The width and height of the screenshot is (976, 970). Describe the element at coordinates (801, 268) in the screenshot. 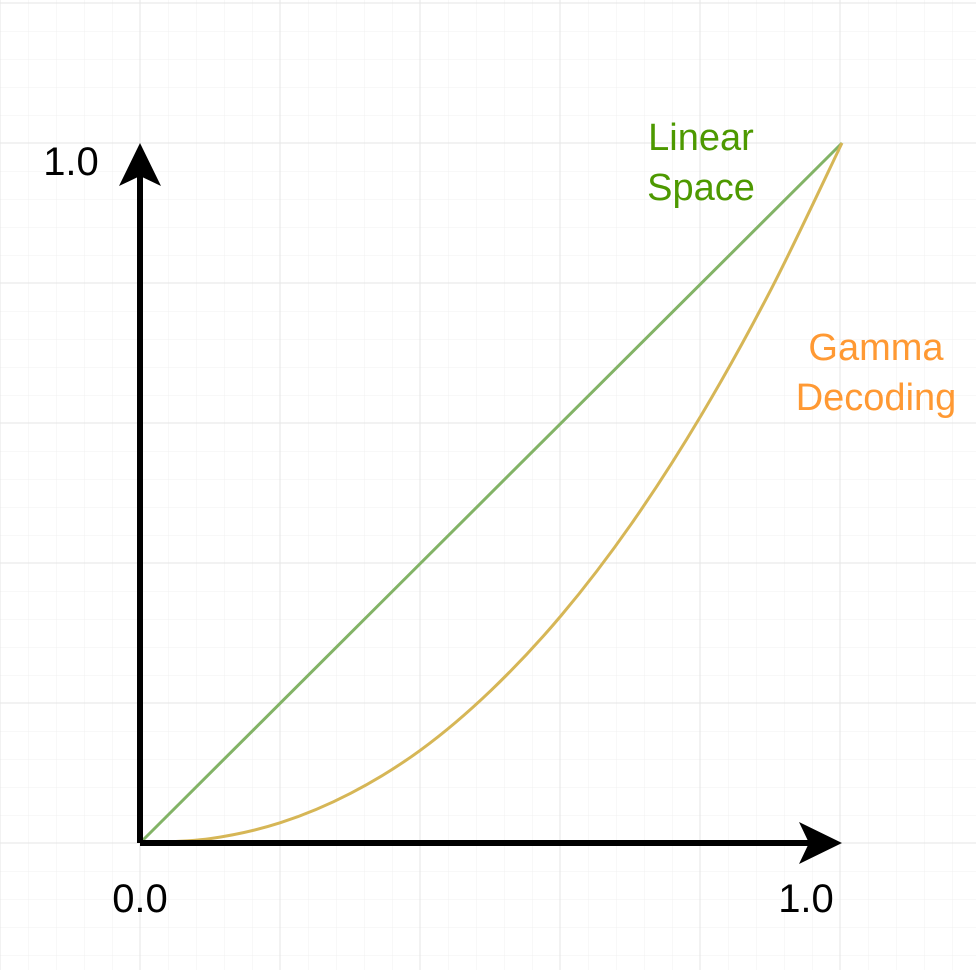

I see `series-labels: Linear Space Gamma Decoding` at that location.